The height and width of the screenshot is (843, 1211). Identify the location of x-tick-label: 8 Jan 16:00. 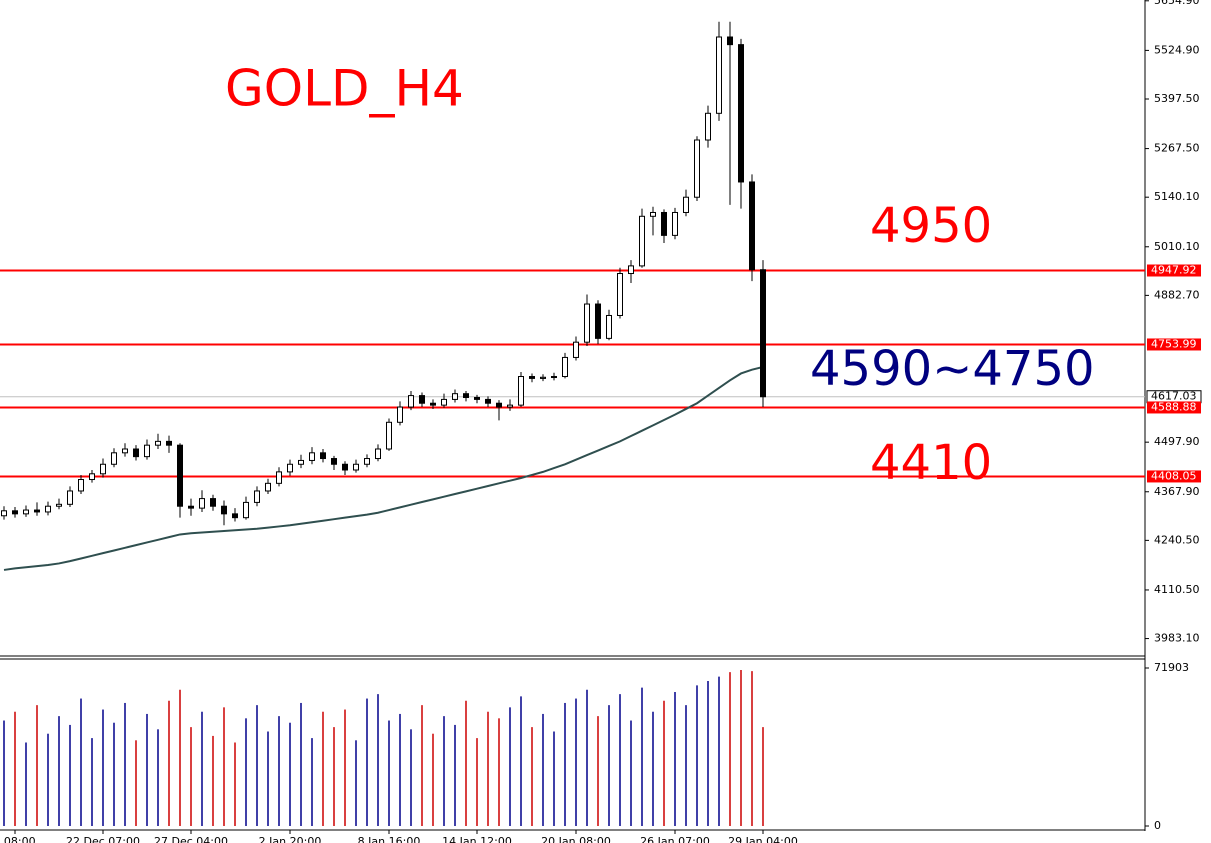
(389, 839).